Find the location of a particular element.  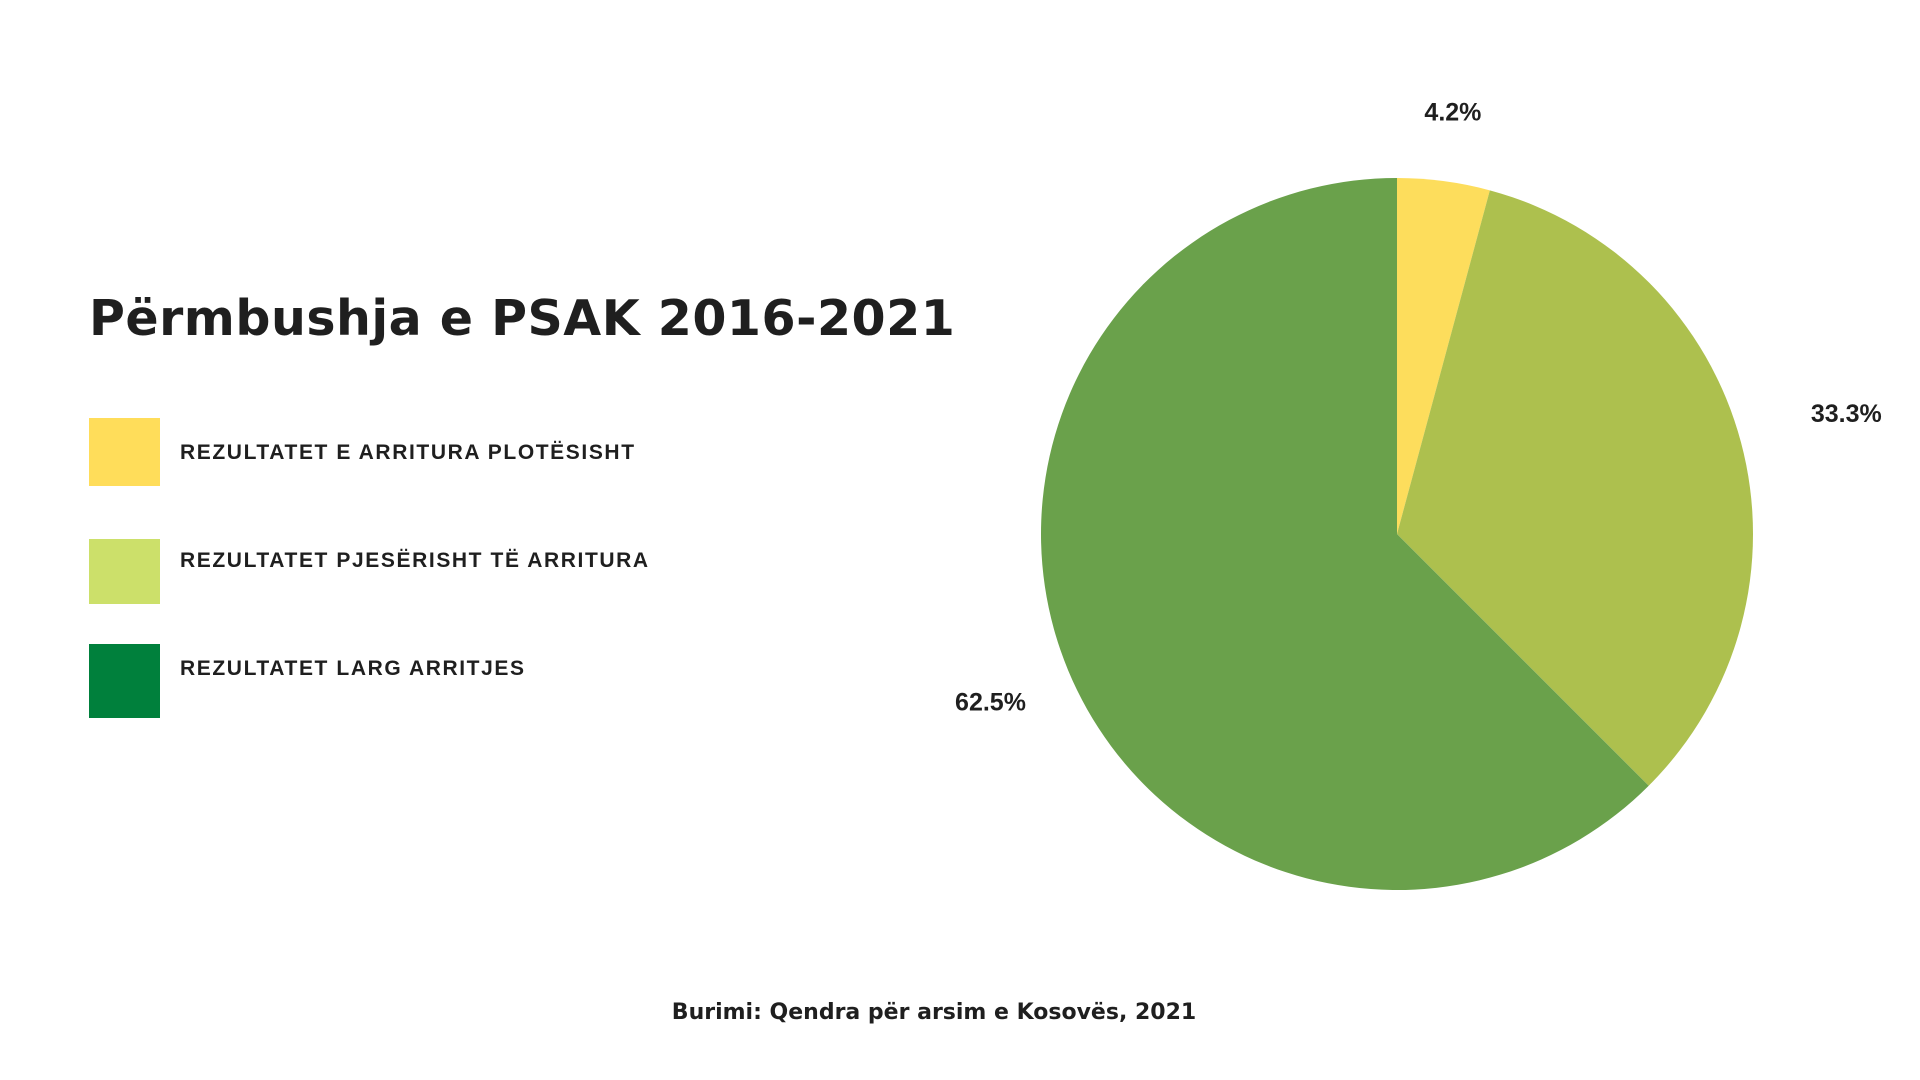

source-note: Burimi: Qendra për arsim e Kosovës, 2021 is located at coordinates (934, 1012).